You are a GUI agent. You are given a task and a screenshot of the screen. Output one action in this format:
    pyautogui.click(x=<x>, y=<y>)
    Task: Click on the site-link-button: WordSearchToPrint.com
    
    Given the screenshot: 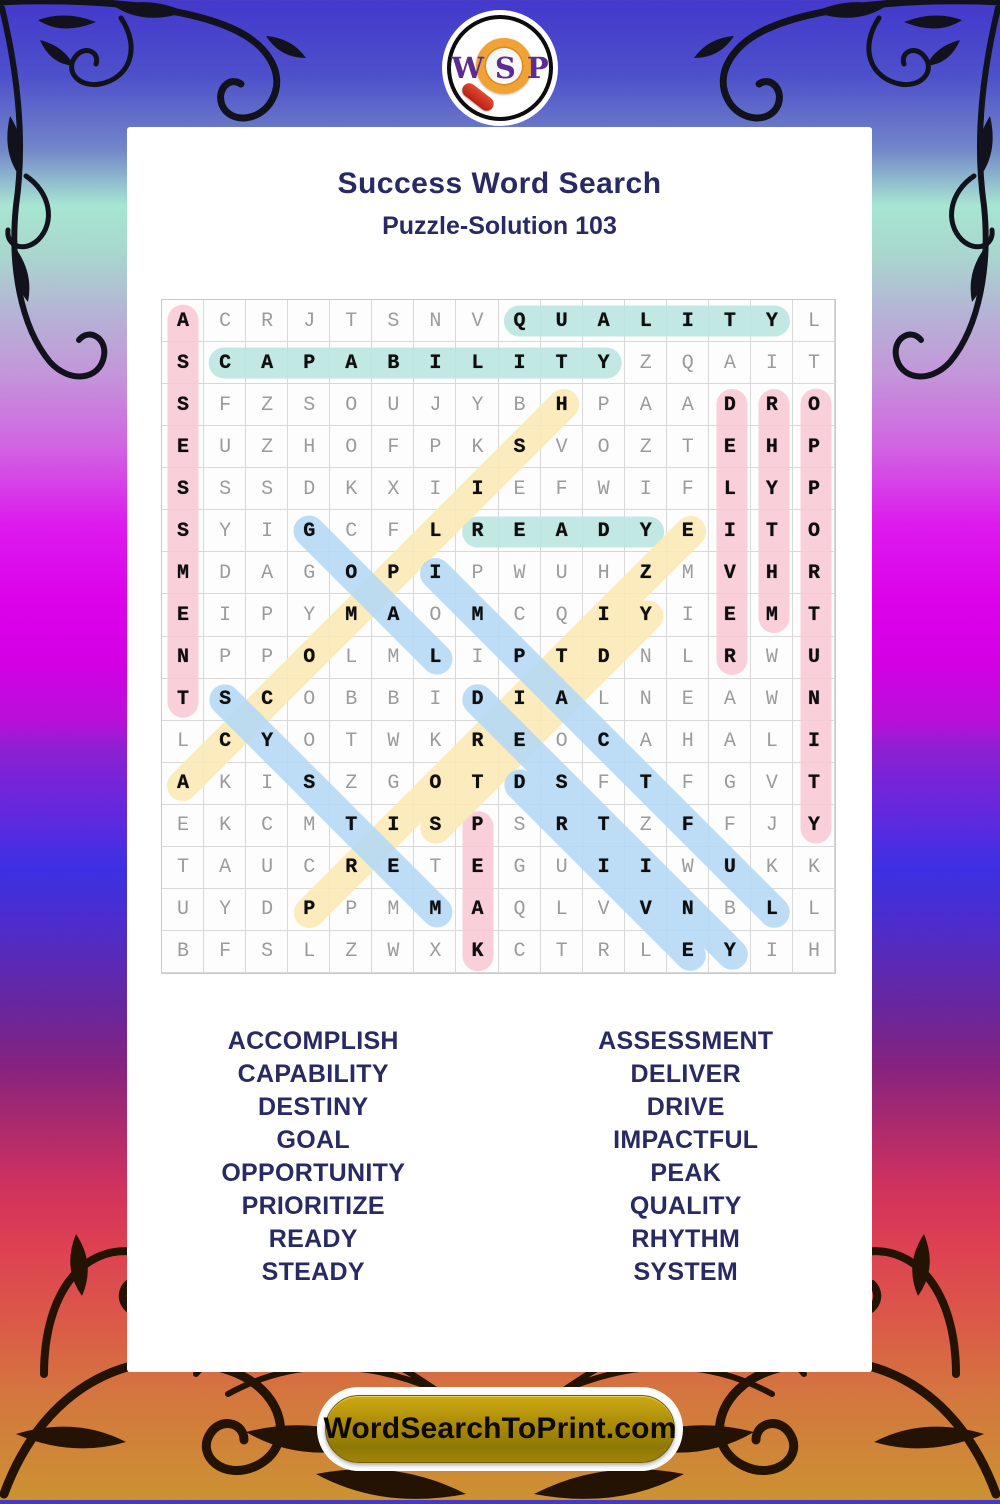 What is the action you would take?
    pyautogui.click(x=500, y=1429)
    